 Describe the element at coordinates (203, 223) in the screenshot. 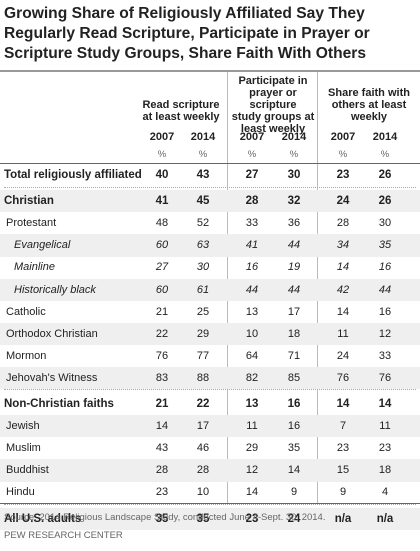

I see `table-cell: 52` at that location.